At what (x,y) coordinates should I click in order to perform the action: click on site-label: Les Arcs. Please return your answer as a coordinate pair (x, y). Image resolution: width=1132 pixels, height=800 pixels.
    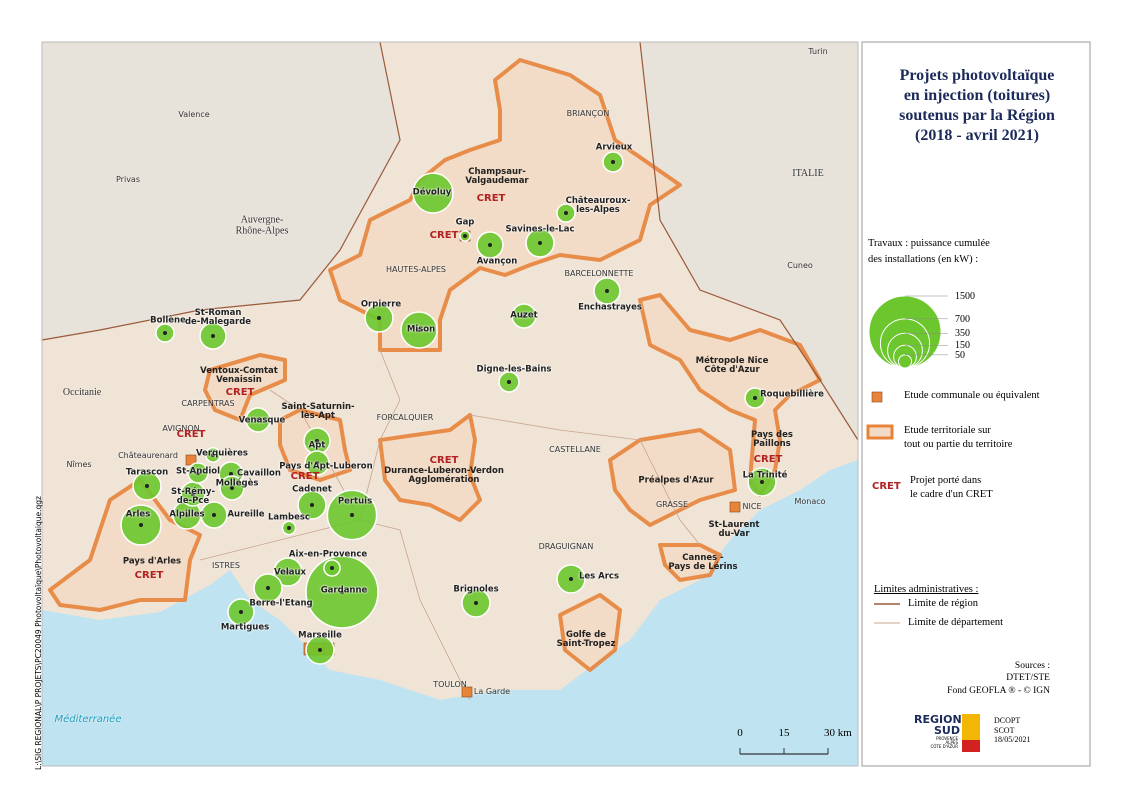
    Looking at the image, I should click on (599, 576).